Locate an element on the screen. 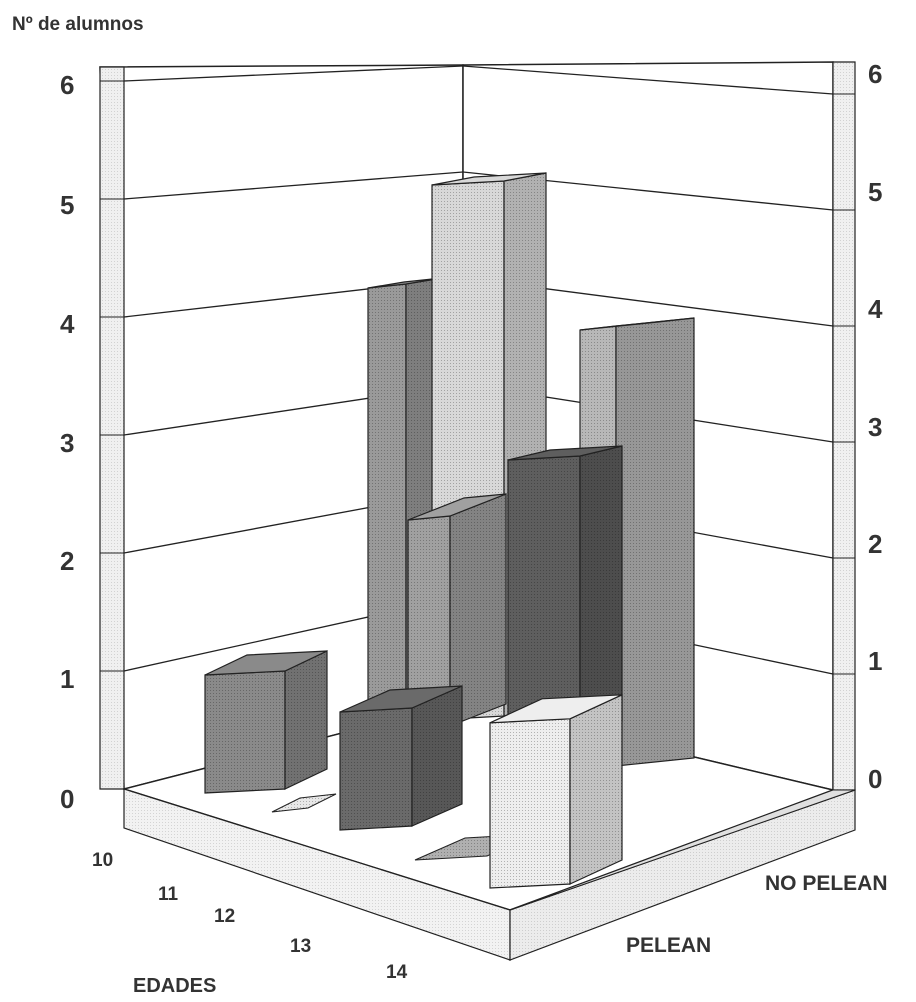 This screenshot has width=916, height=1002. y-tick-left: 6 is located at coordinates (67, 85).